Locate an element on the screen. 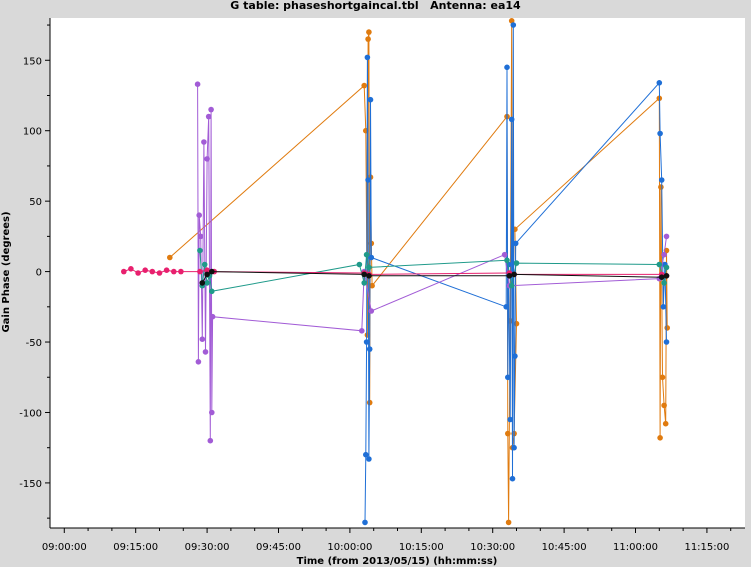  x-axis-label: Time (from 2013/05/15) (hh:mm:ss) is located at coordinates (397, 561).